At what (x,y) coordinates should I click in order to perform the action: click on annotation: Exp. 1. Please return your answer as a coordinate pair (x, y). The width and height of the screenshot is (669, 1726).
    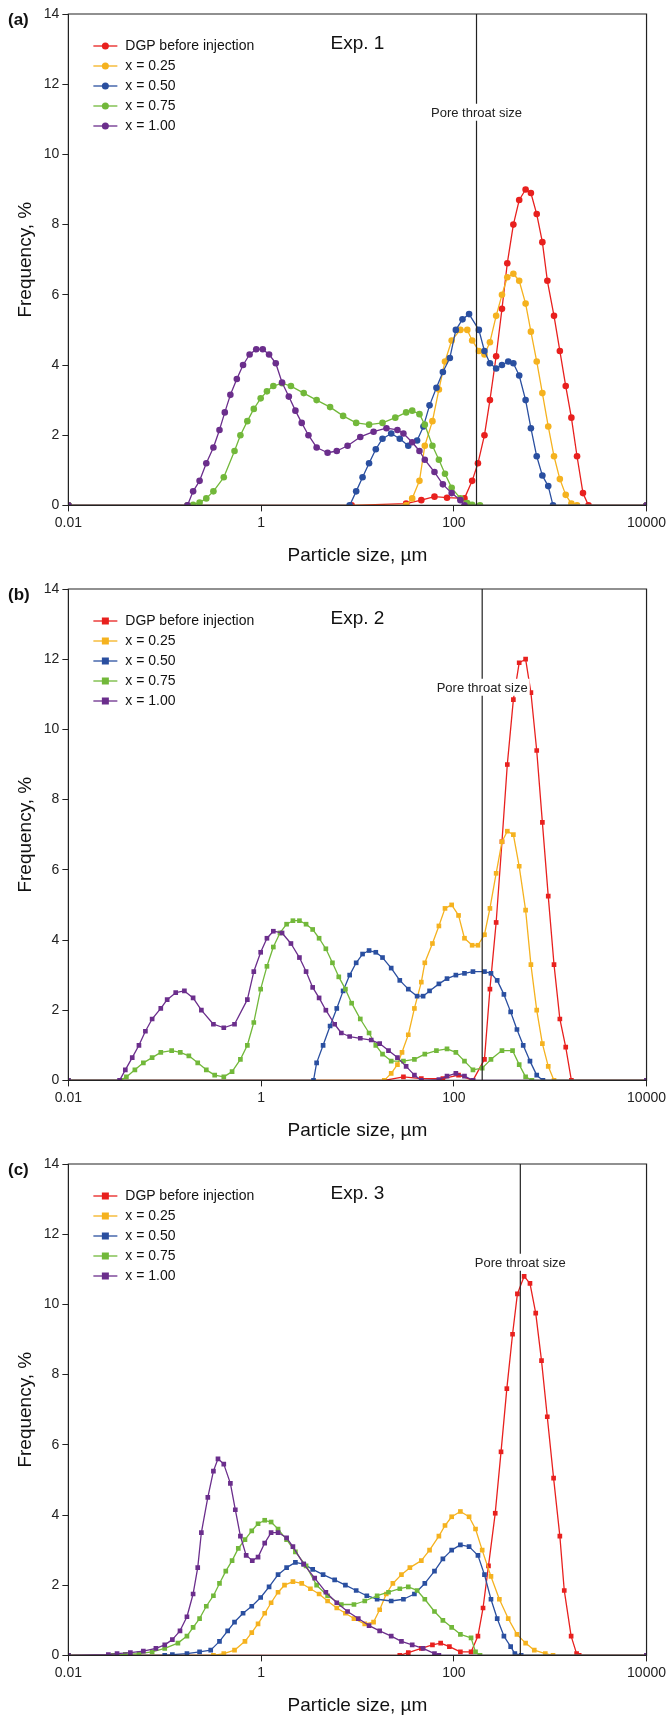
    Looking at the image, I should click on (357, 42).